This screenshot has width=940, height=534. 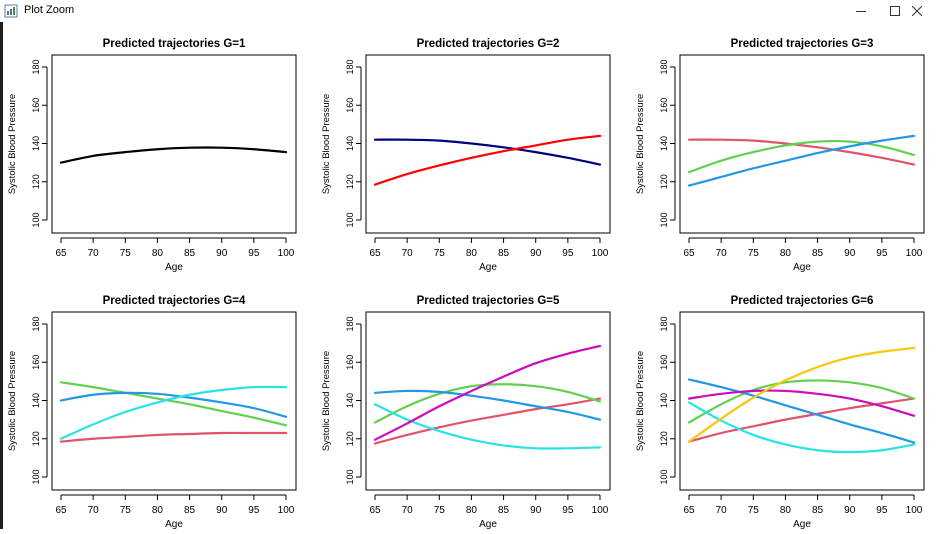 What do you see at coordinates (664, 400) in the screenshot?
I see `plot-6-y-tick-label: 140` at bounding box center [664, 400].